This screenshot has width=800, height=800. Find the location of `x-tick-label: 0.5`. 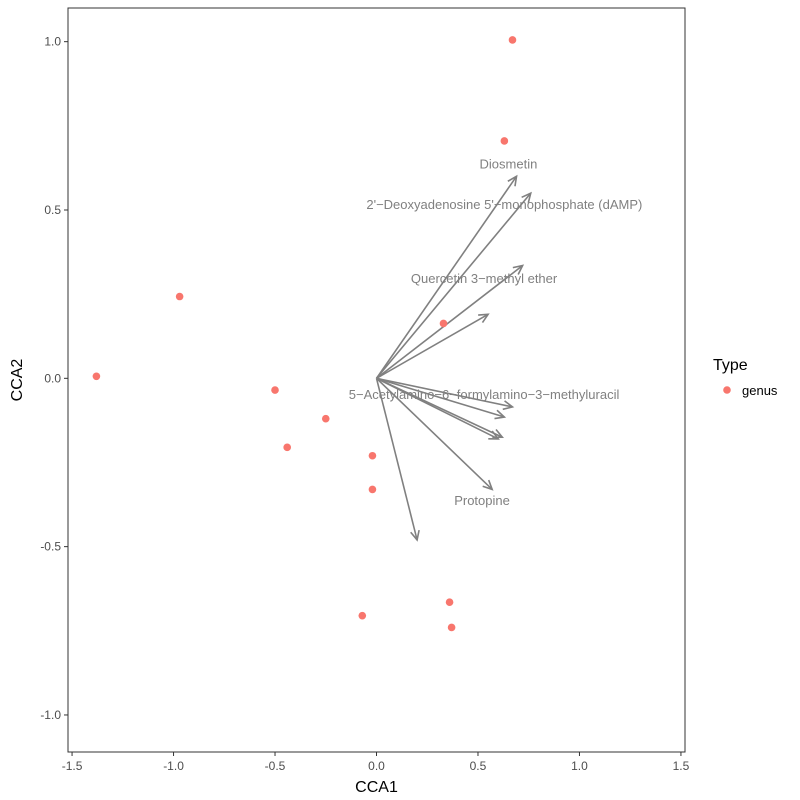

x-tick-label: 0.5 is located at coordinates (478, 766).